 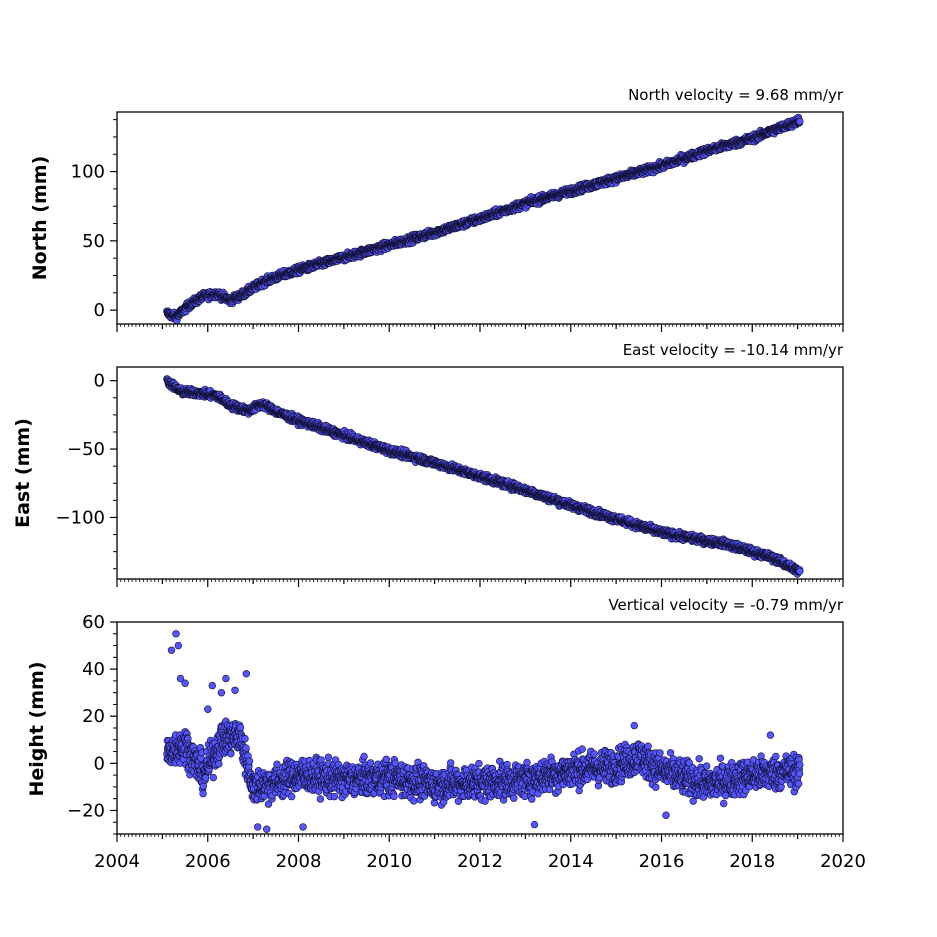 What do you see at coordinates (483, 476) in the screenshot?
I see `east-points` at bounding box center [483, 476].